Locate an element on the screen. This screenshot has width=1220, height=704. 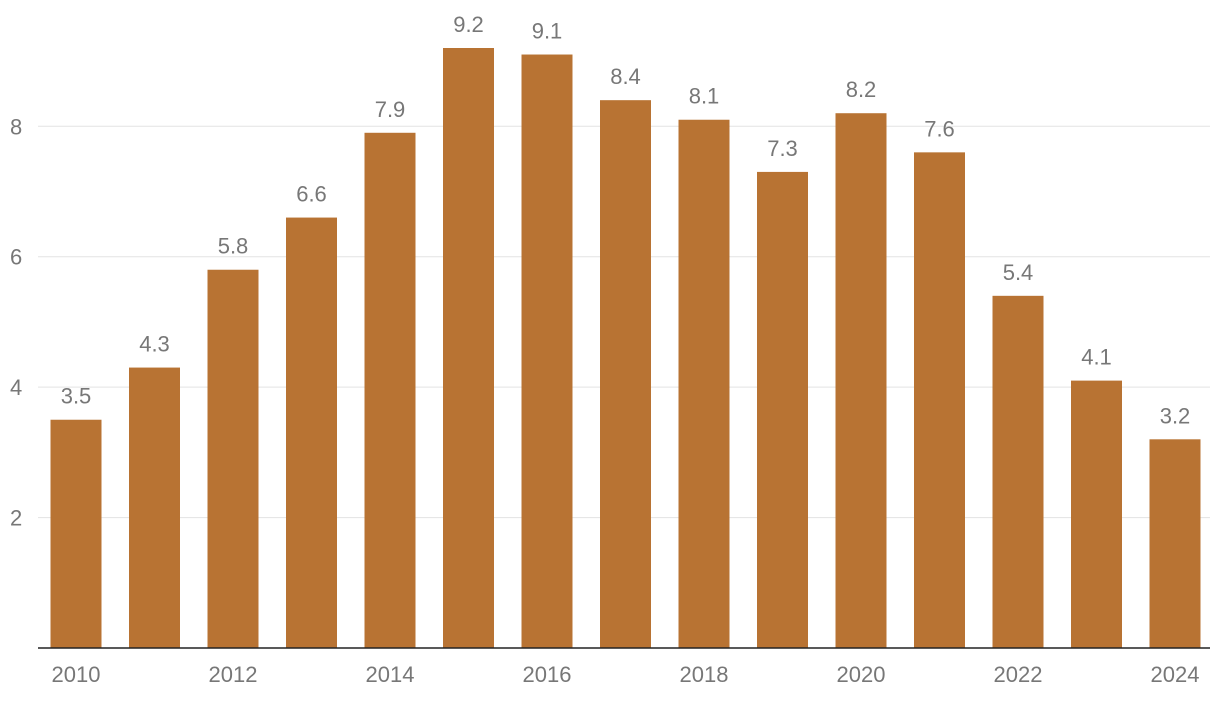
data-label-2024: 3.2 is located at coordinates (1175, 415).